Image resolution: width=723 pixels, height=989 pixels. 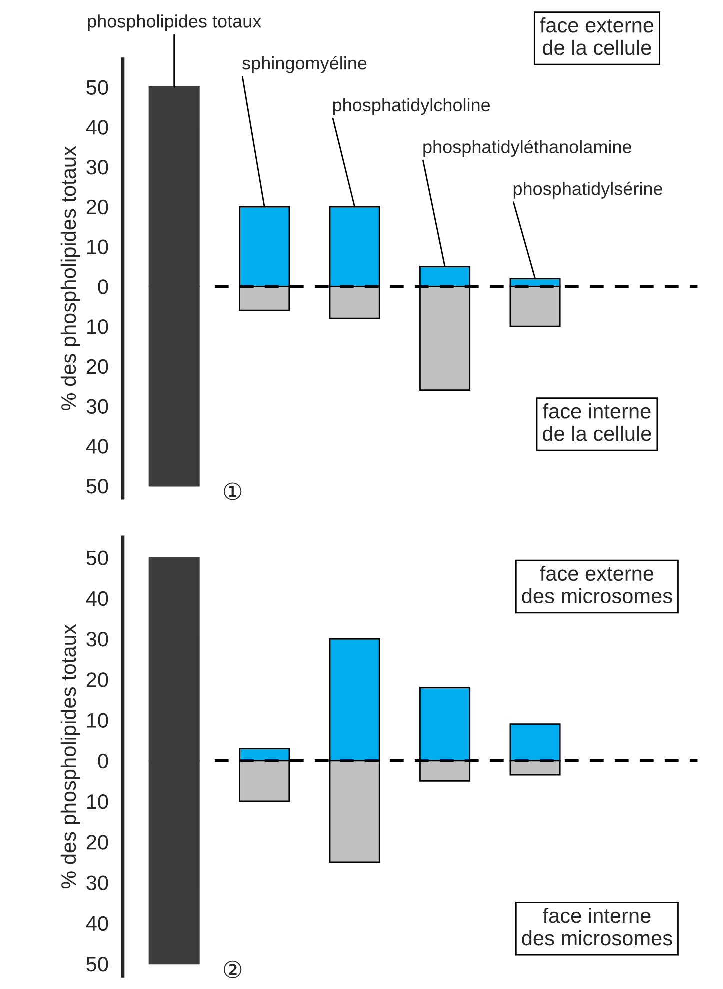 What do you see at coordinates (588, 190) in the screenshot?
I see `annotation: phosphatidylsérine` at bounding box center [588, 190].